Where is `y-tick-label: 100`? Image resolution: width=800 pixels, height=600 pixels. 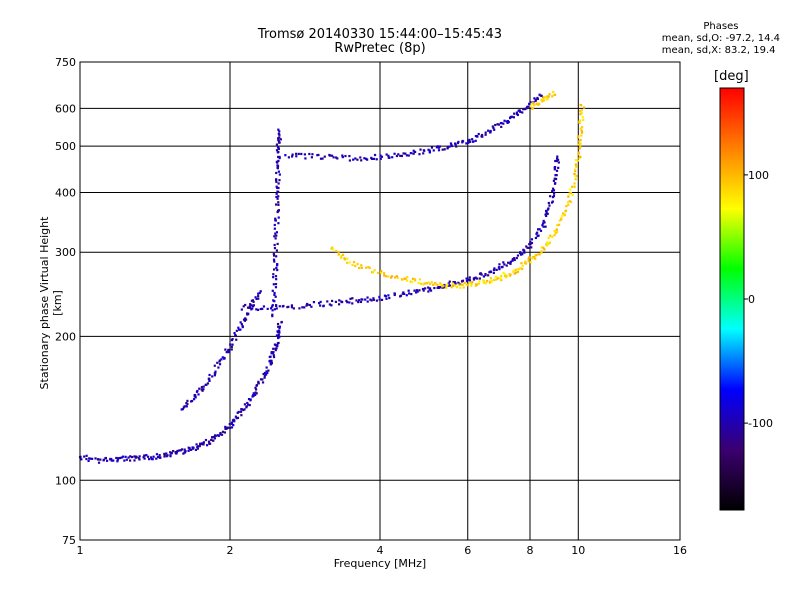 y-tick-label: 100 is located at coordinates (65, 480).